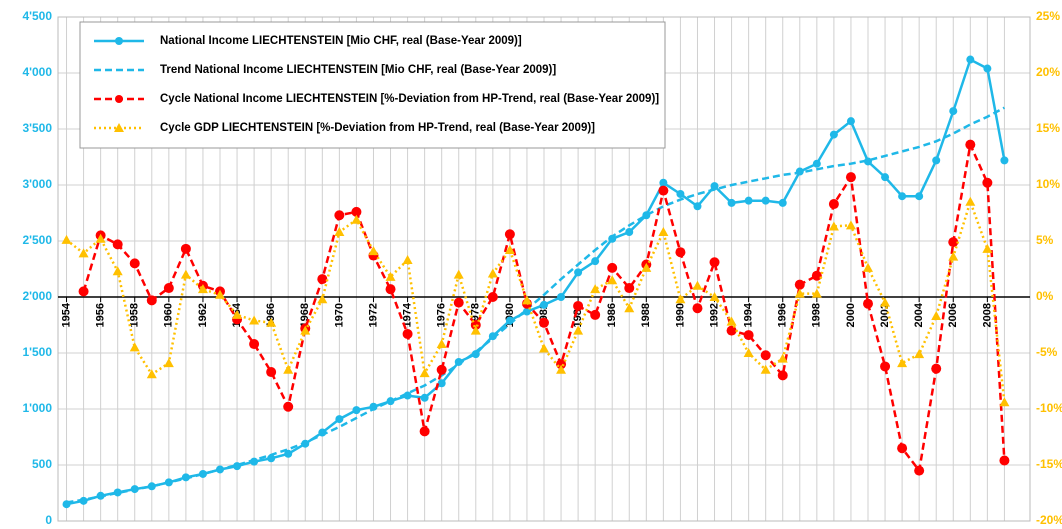 The height and width of the screenshot is (529, 1062). What do you see at coordinates (817, 315) in the screenshot?
I see `x-tick-label: 1998` at bounding box center [817, 315].